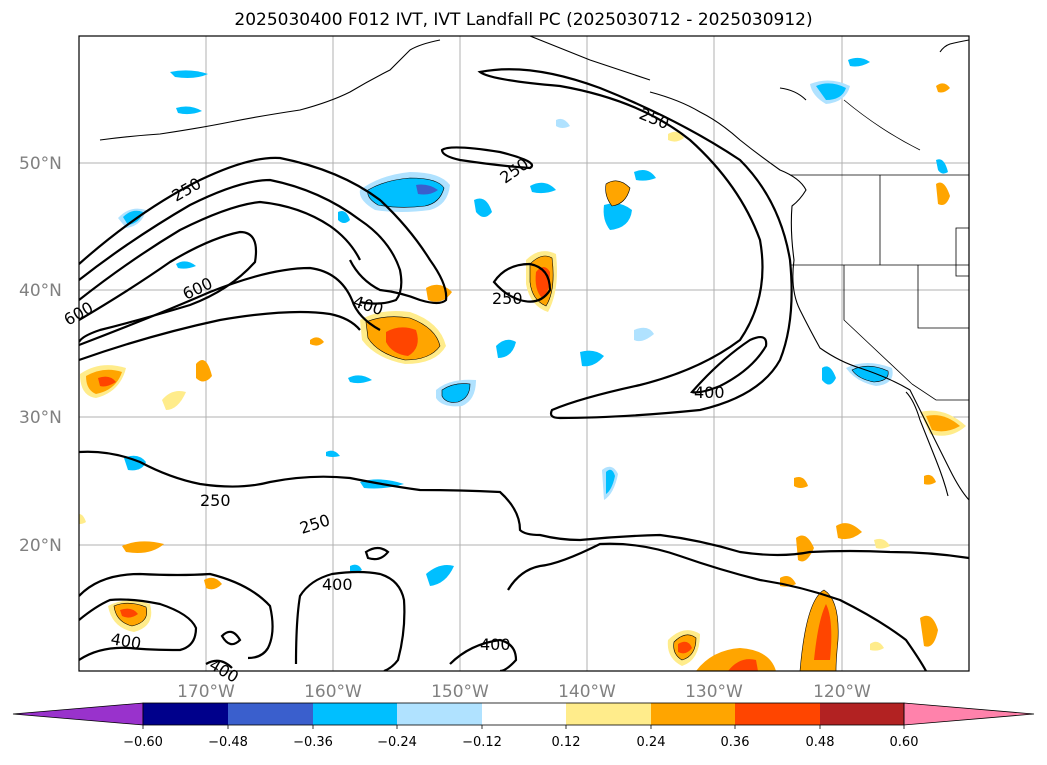  Describe the element at coordinates (904, 742) in the screenshot. I see `colorbar-tick-label: 0.60` at that location.